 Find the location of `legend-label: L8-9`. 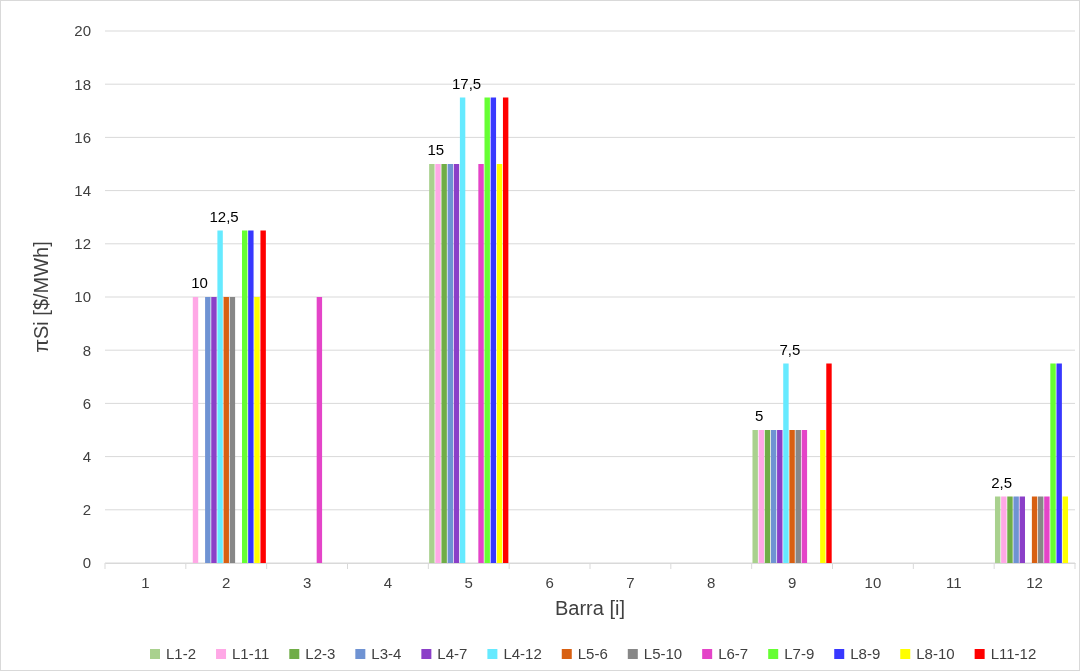

legend-label: L8-9 is located at coordinates (865, 653).